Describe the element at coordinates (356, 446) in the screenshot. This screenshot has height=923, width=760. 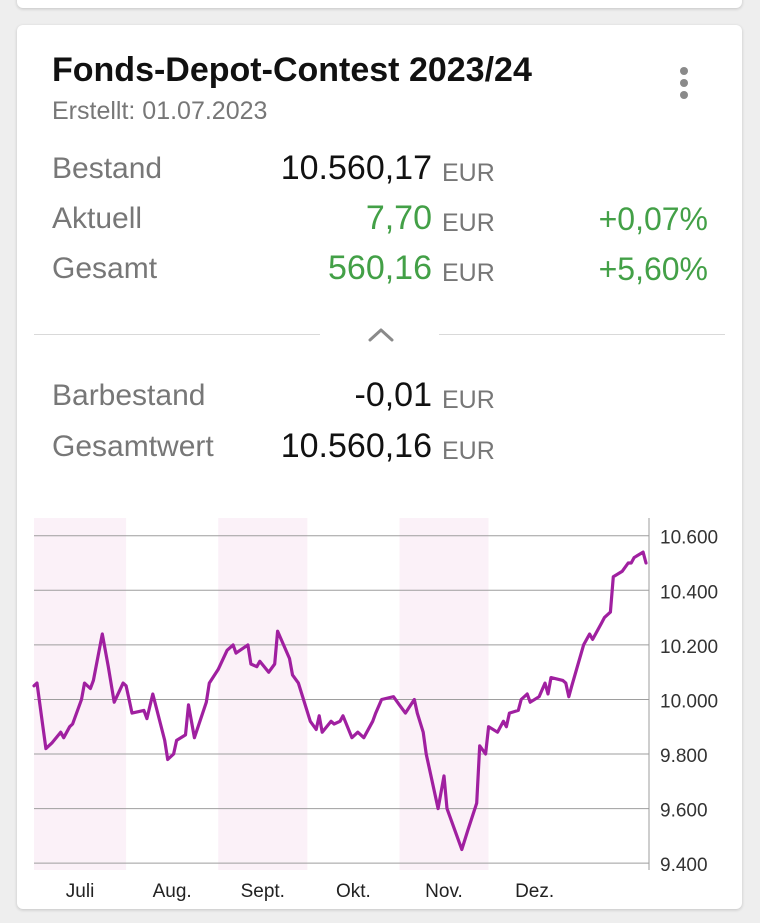
I see `gesamtwert-value: 10.560,16` at that location.